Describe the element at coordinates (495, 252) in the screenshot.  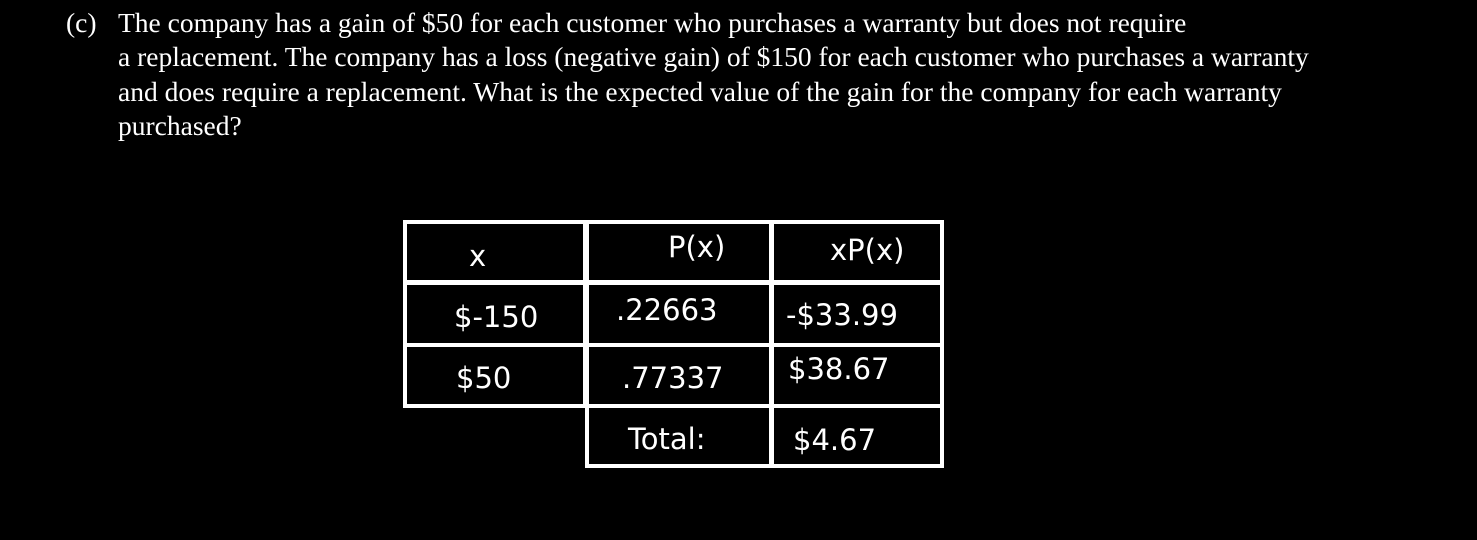
I see `header-cell-x: x` at that location.